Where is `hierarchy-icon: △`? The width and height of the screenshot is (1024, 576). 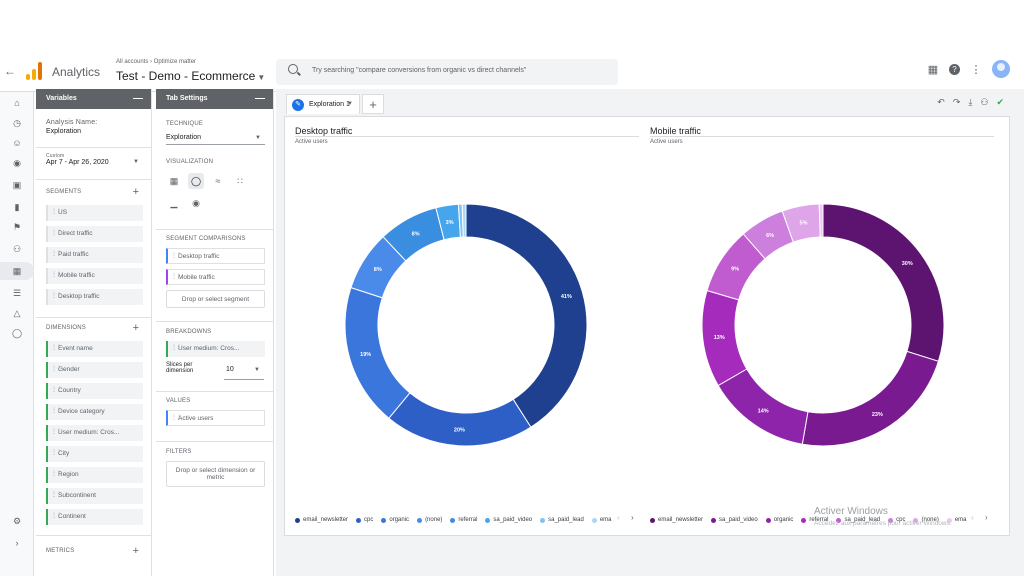
hierarchy-icon: △ is located at coordinates (17, 313).